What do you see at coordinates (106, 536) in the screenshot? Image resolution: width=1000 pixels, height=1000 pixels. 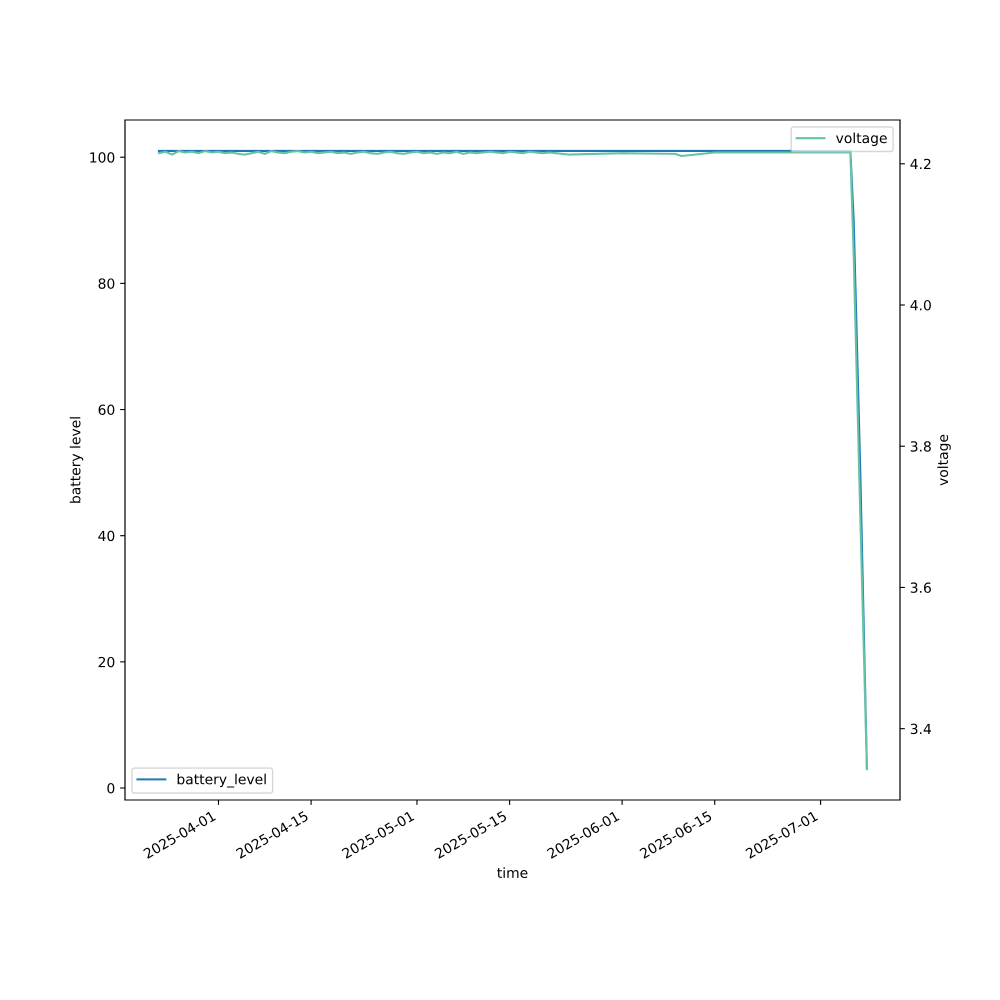 I see `y-tick-label: 40` at bounding box center [106, 536].